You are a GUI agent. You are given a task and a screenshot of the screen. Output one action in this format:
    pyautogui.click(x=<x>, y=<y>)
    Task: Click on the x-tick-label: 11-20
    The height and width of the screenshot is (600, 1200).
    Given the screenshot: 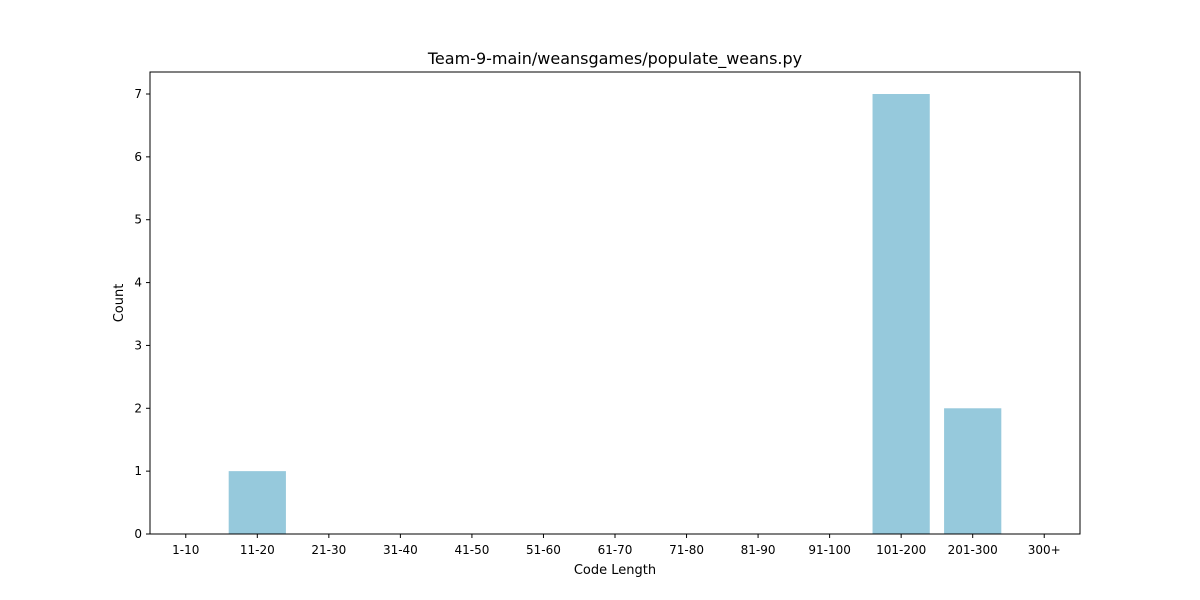 What is the action you would take?
    pyautogui.click(x=257, y=550)
    